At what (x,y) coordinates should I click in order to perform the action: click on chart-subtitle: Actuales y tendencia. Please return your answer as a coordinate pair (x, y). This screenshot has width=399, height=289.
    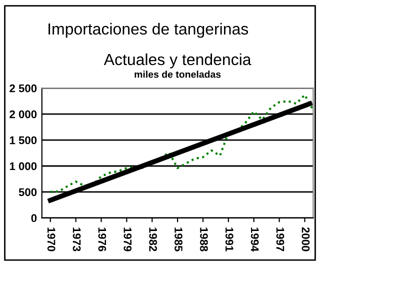
    Looking at the image, I should click on (178, 60).